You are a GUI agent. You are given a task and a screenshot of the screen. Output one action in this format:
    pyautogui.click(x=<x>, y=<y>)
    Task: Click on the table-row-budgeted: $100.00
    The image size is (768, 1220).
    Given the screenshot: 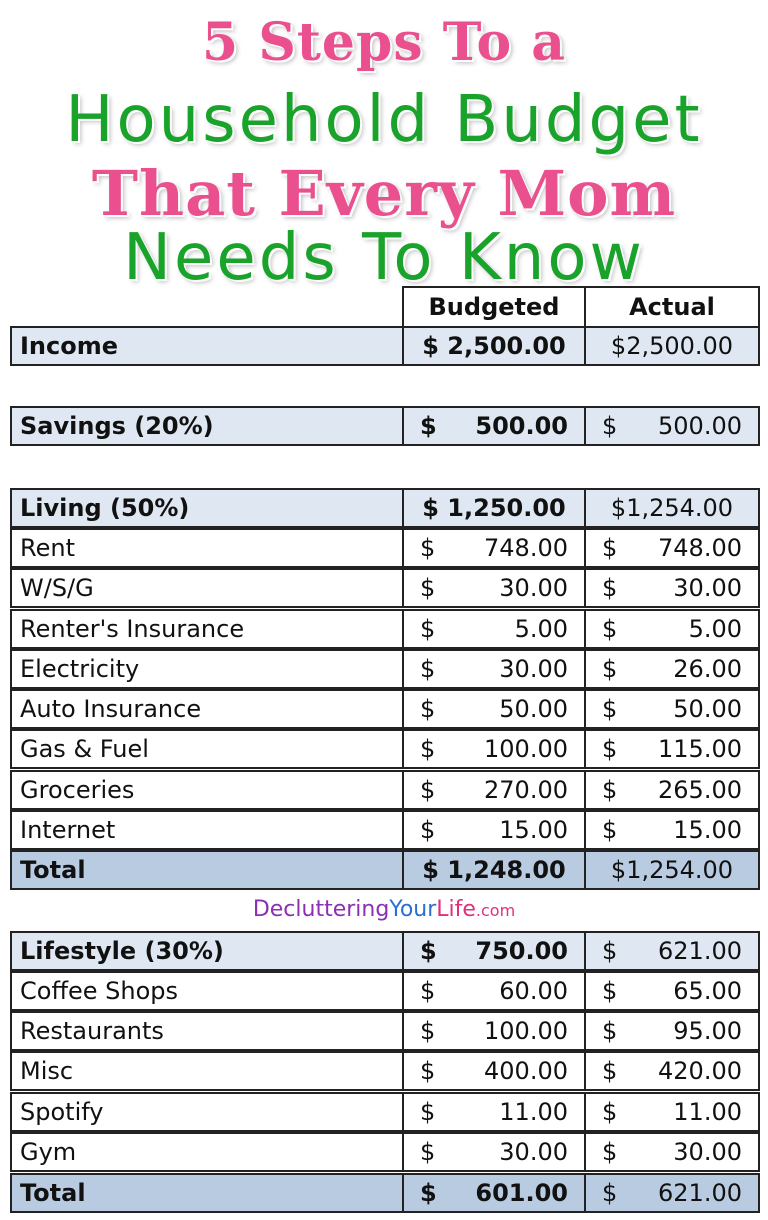 What is the action you would take?
    pyautogui.click(x=494, y=1031)
    